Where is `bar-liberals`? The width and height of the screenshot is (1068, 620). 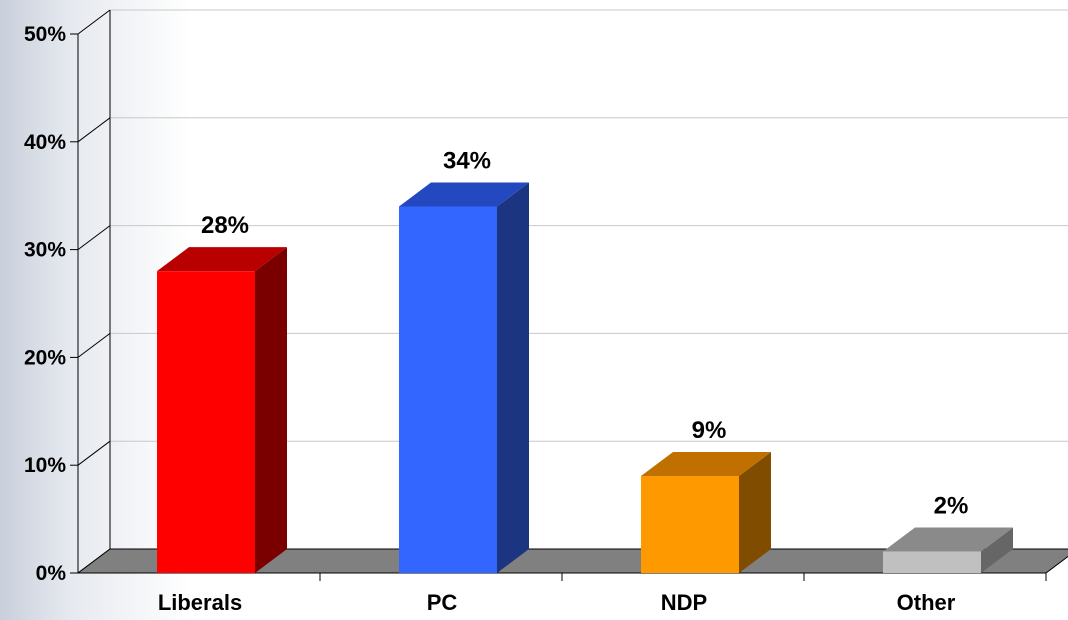
bar-liberals is located at coordinates (222, 410).